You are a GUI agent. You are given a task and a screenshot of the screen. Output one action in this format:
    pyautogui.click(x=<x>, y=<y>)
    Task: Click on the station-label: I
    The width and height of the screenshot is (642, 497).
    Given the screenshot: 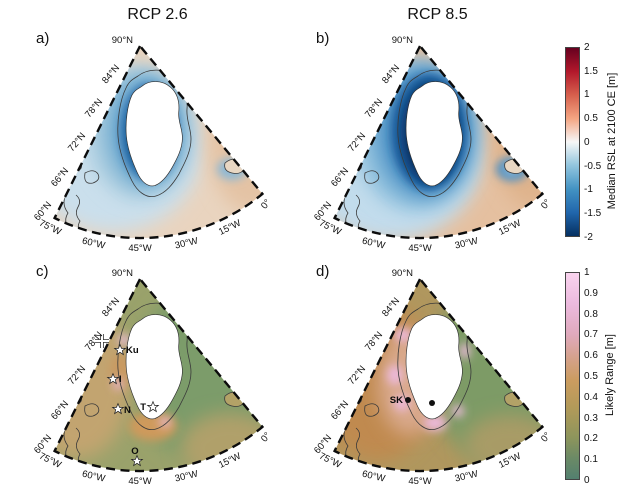 What is the action you would take?
    pyautogui.click(x=120, y=379)
    